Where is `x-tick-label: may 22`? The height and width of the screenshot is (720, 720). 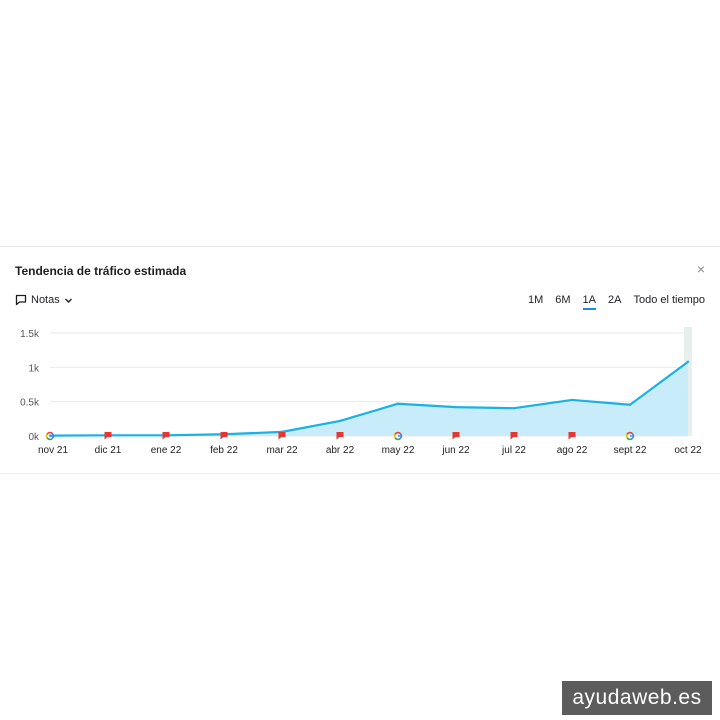
x-tick-label: may 22 is located at coordinates (398, 450).